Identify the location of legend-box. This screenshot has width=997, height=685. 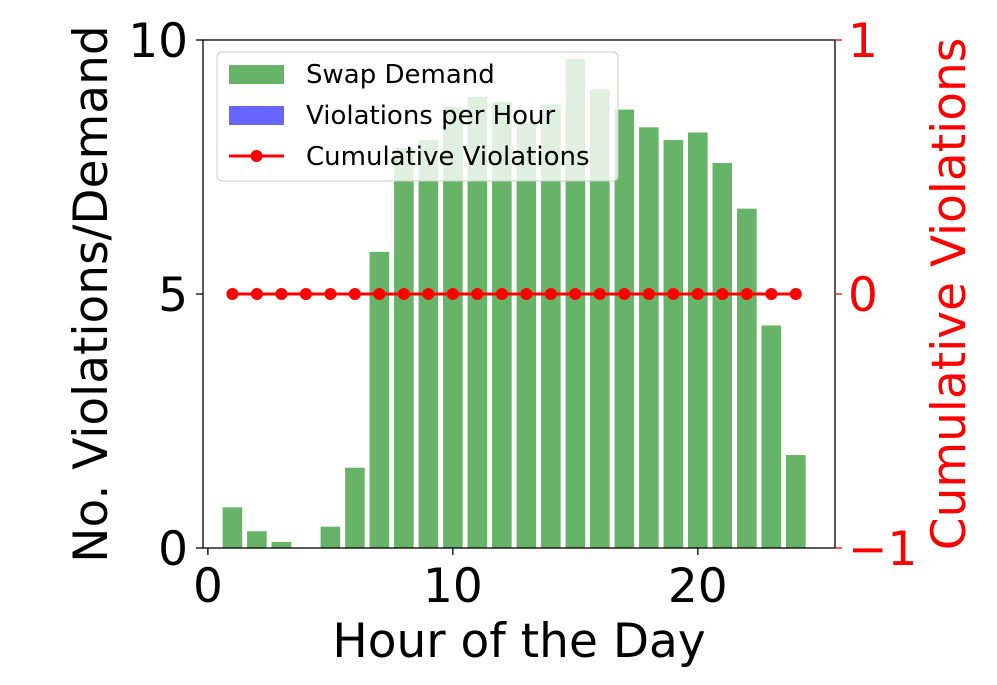
(417, 116).